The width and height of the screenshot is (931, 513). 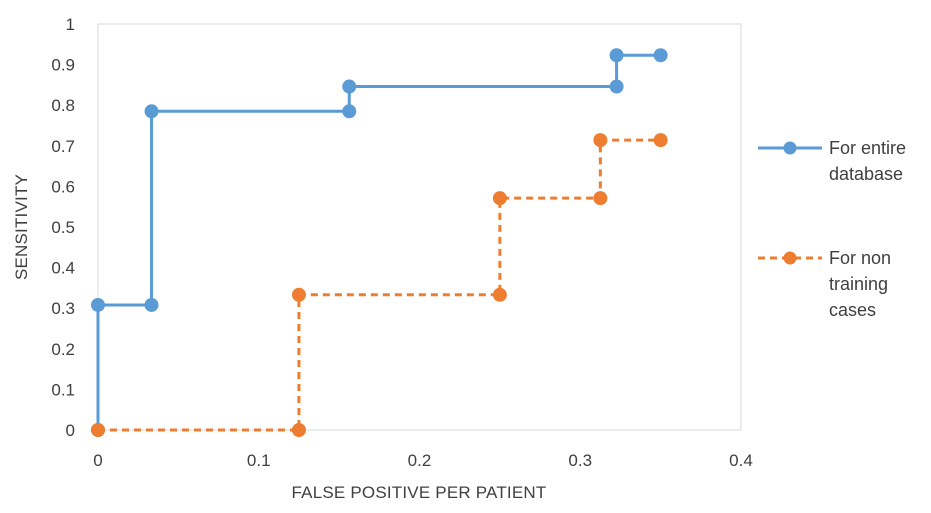 I want to click on legend-entry-1: For non training cases, so click(x=824, y=284).